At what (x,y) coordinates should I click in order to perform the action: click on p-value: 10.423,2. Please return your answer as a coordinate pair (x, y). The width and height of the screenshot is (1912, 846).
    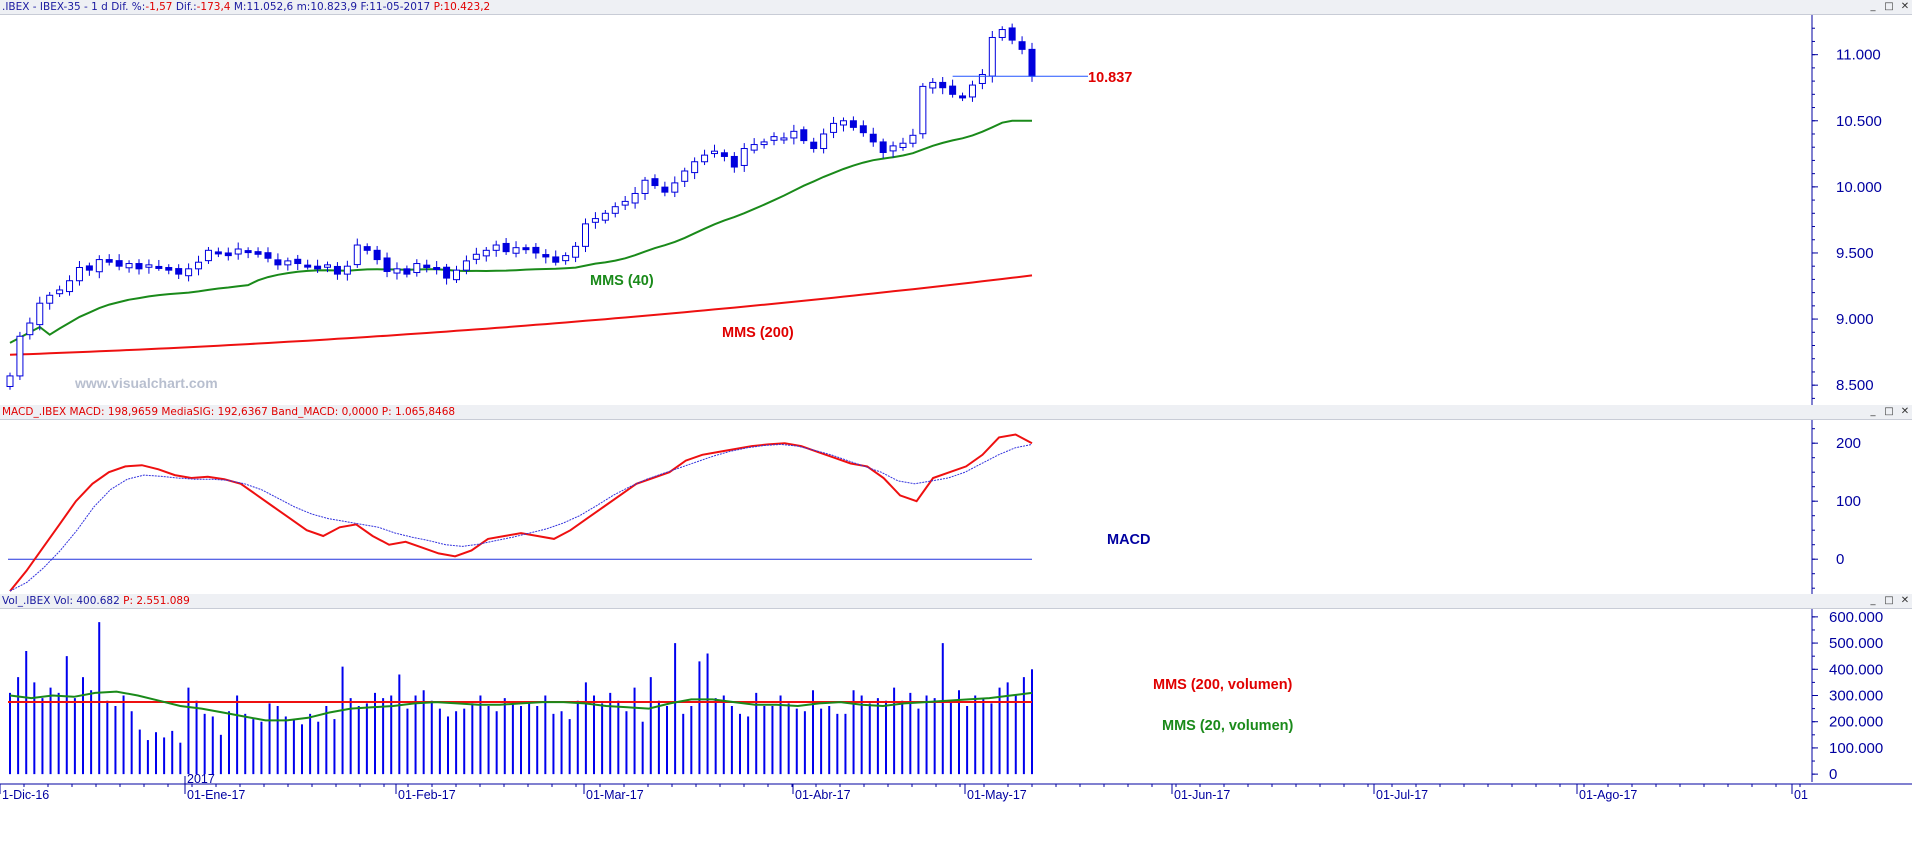
    Looking at the image, I should click on (467, 7).